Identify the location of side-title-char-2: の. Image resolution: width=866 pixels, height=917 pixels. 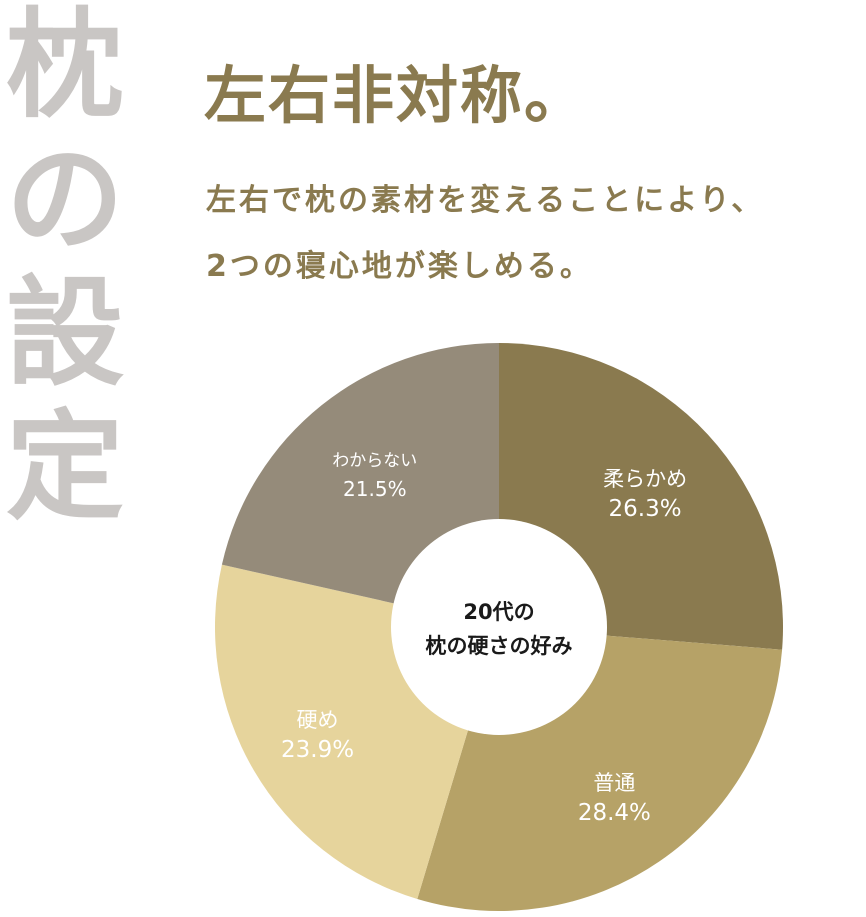
(64, 199).